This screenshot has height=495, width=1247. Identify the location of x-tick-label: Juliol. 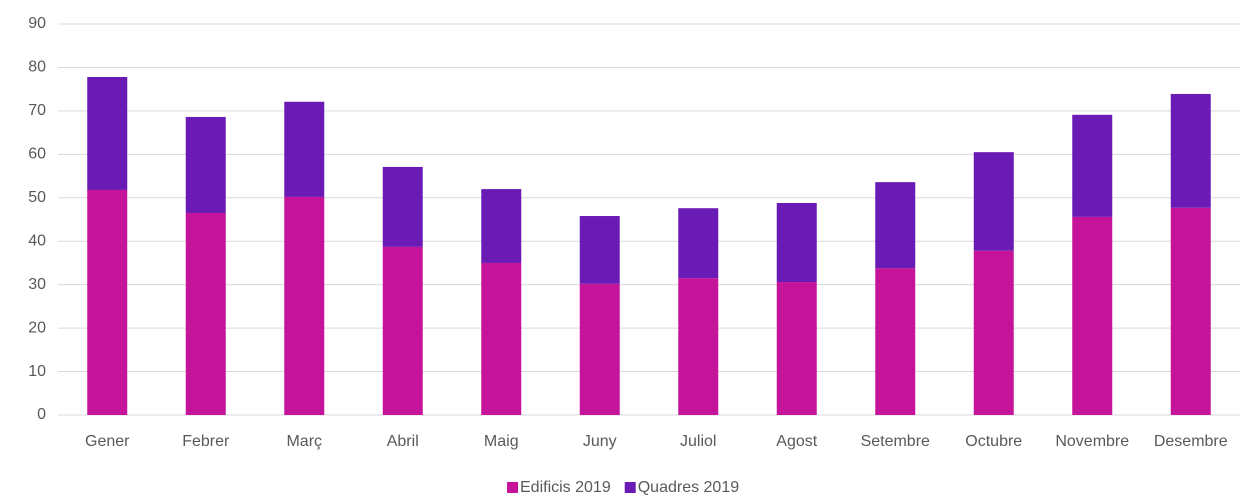
(698, 441).